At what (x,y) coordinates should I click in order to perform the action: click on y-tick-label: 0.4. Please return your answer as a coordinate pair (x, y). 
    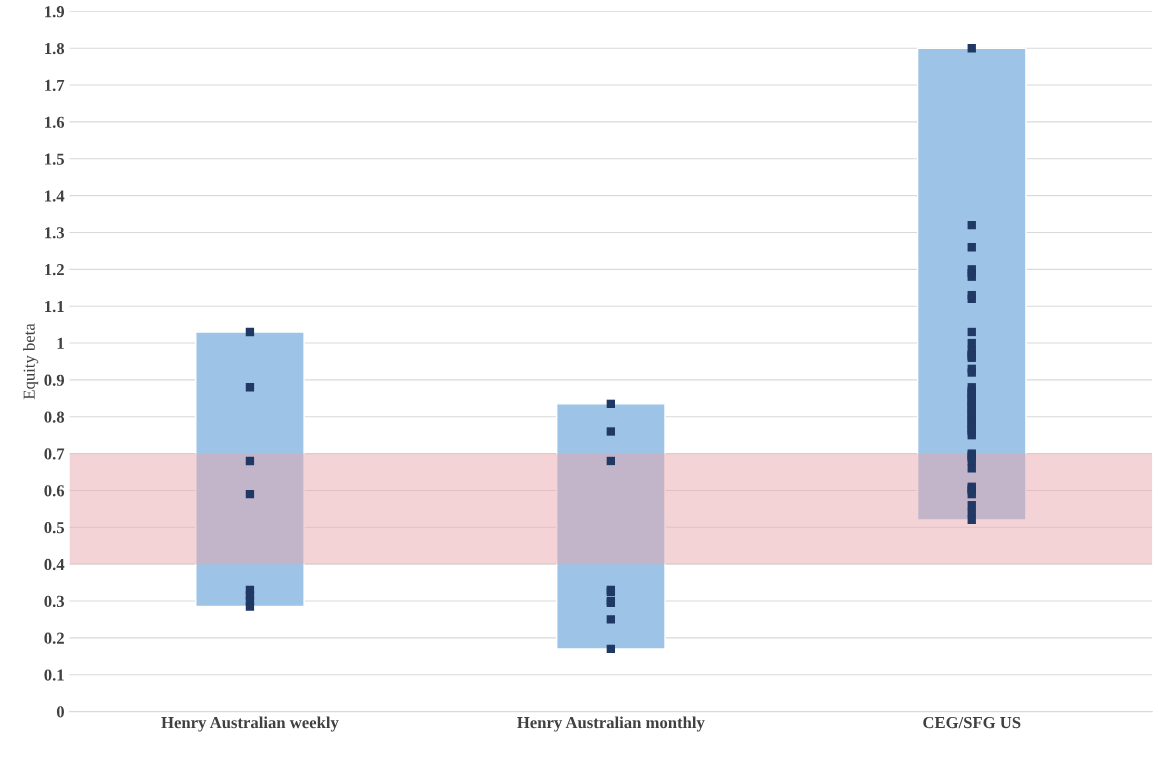
    Looking at the image, I should click on (54, 564).